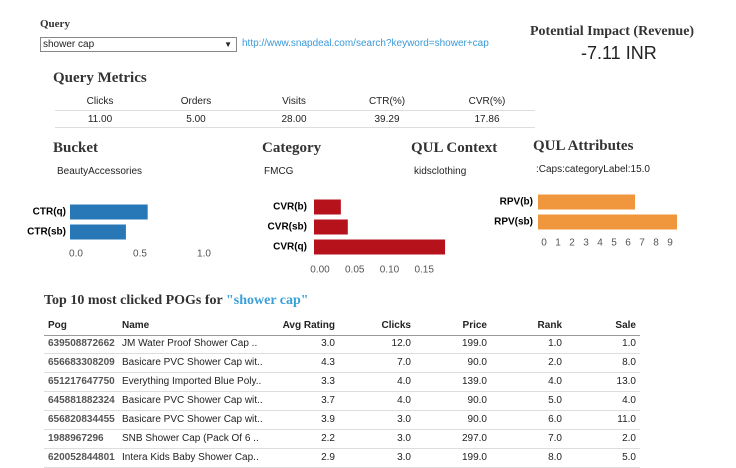 The image size is (736, 468). Describe the element at coordinates (190, 343) in the screenshot. I see `table-cell: JM Water Proof Shower Cap ..` at that location.